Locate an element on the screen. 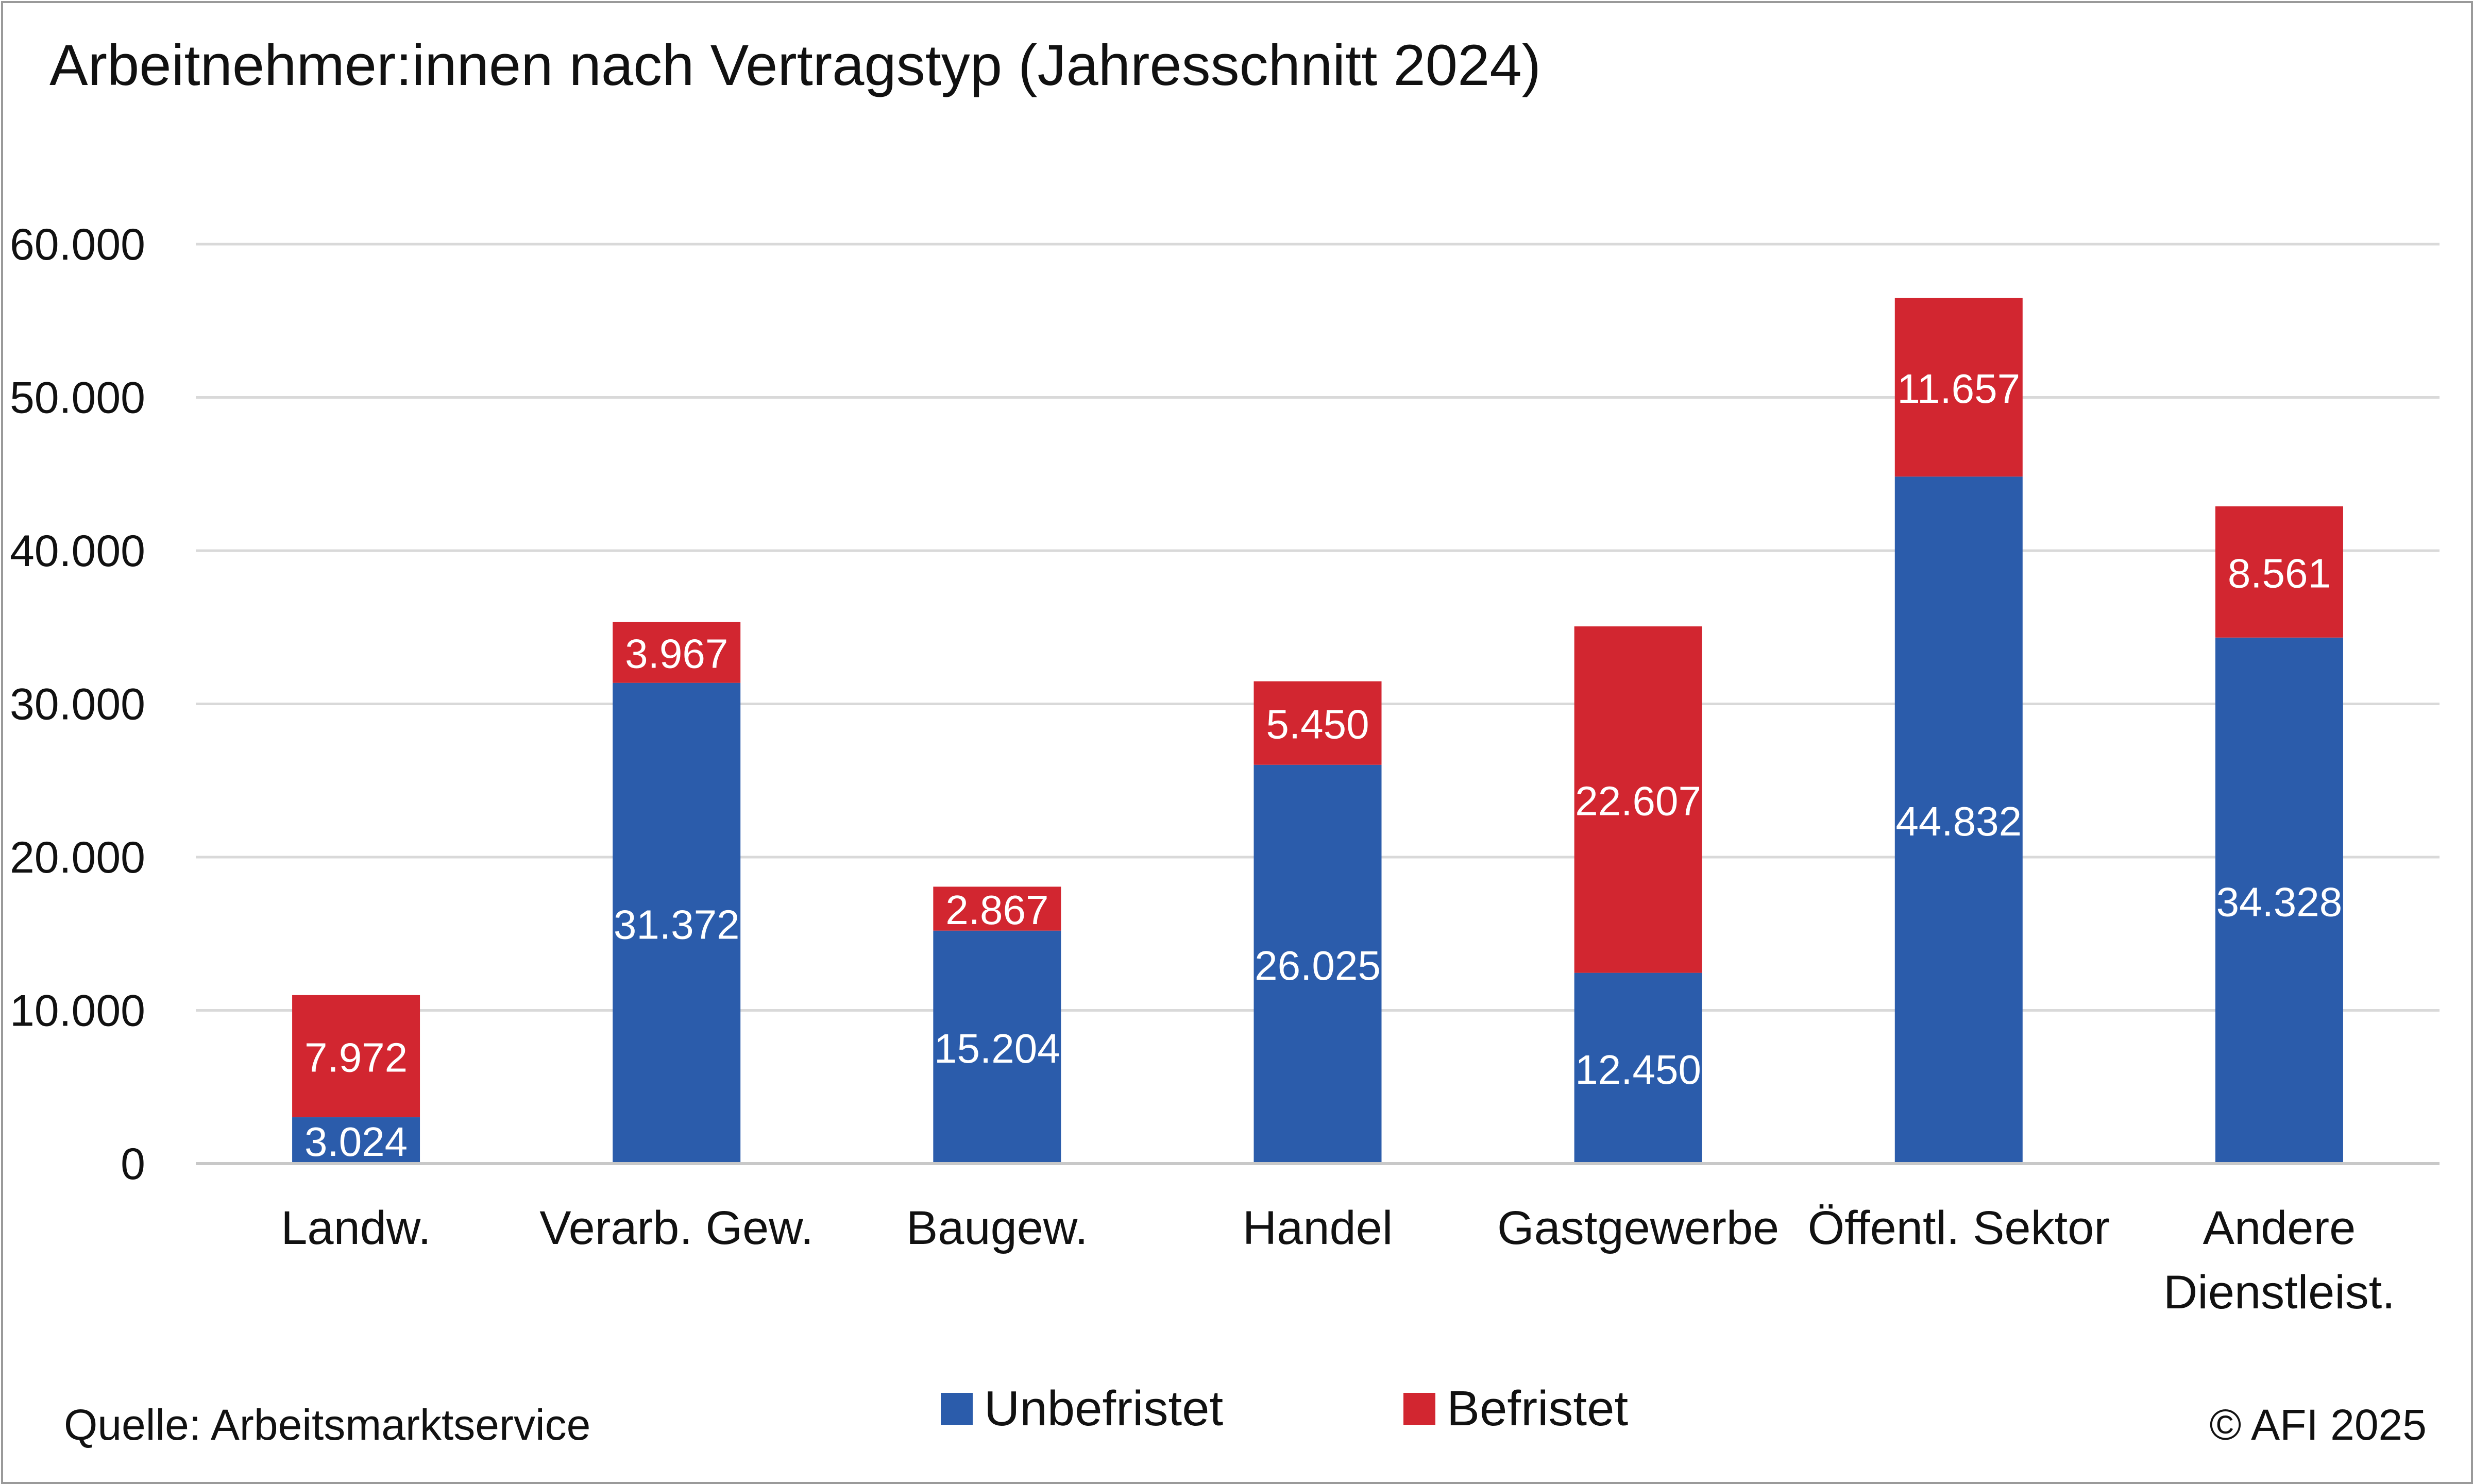  data-label-unbefristet: 3.024 is located at coordinates (356, 1142).